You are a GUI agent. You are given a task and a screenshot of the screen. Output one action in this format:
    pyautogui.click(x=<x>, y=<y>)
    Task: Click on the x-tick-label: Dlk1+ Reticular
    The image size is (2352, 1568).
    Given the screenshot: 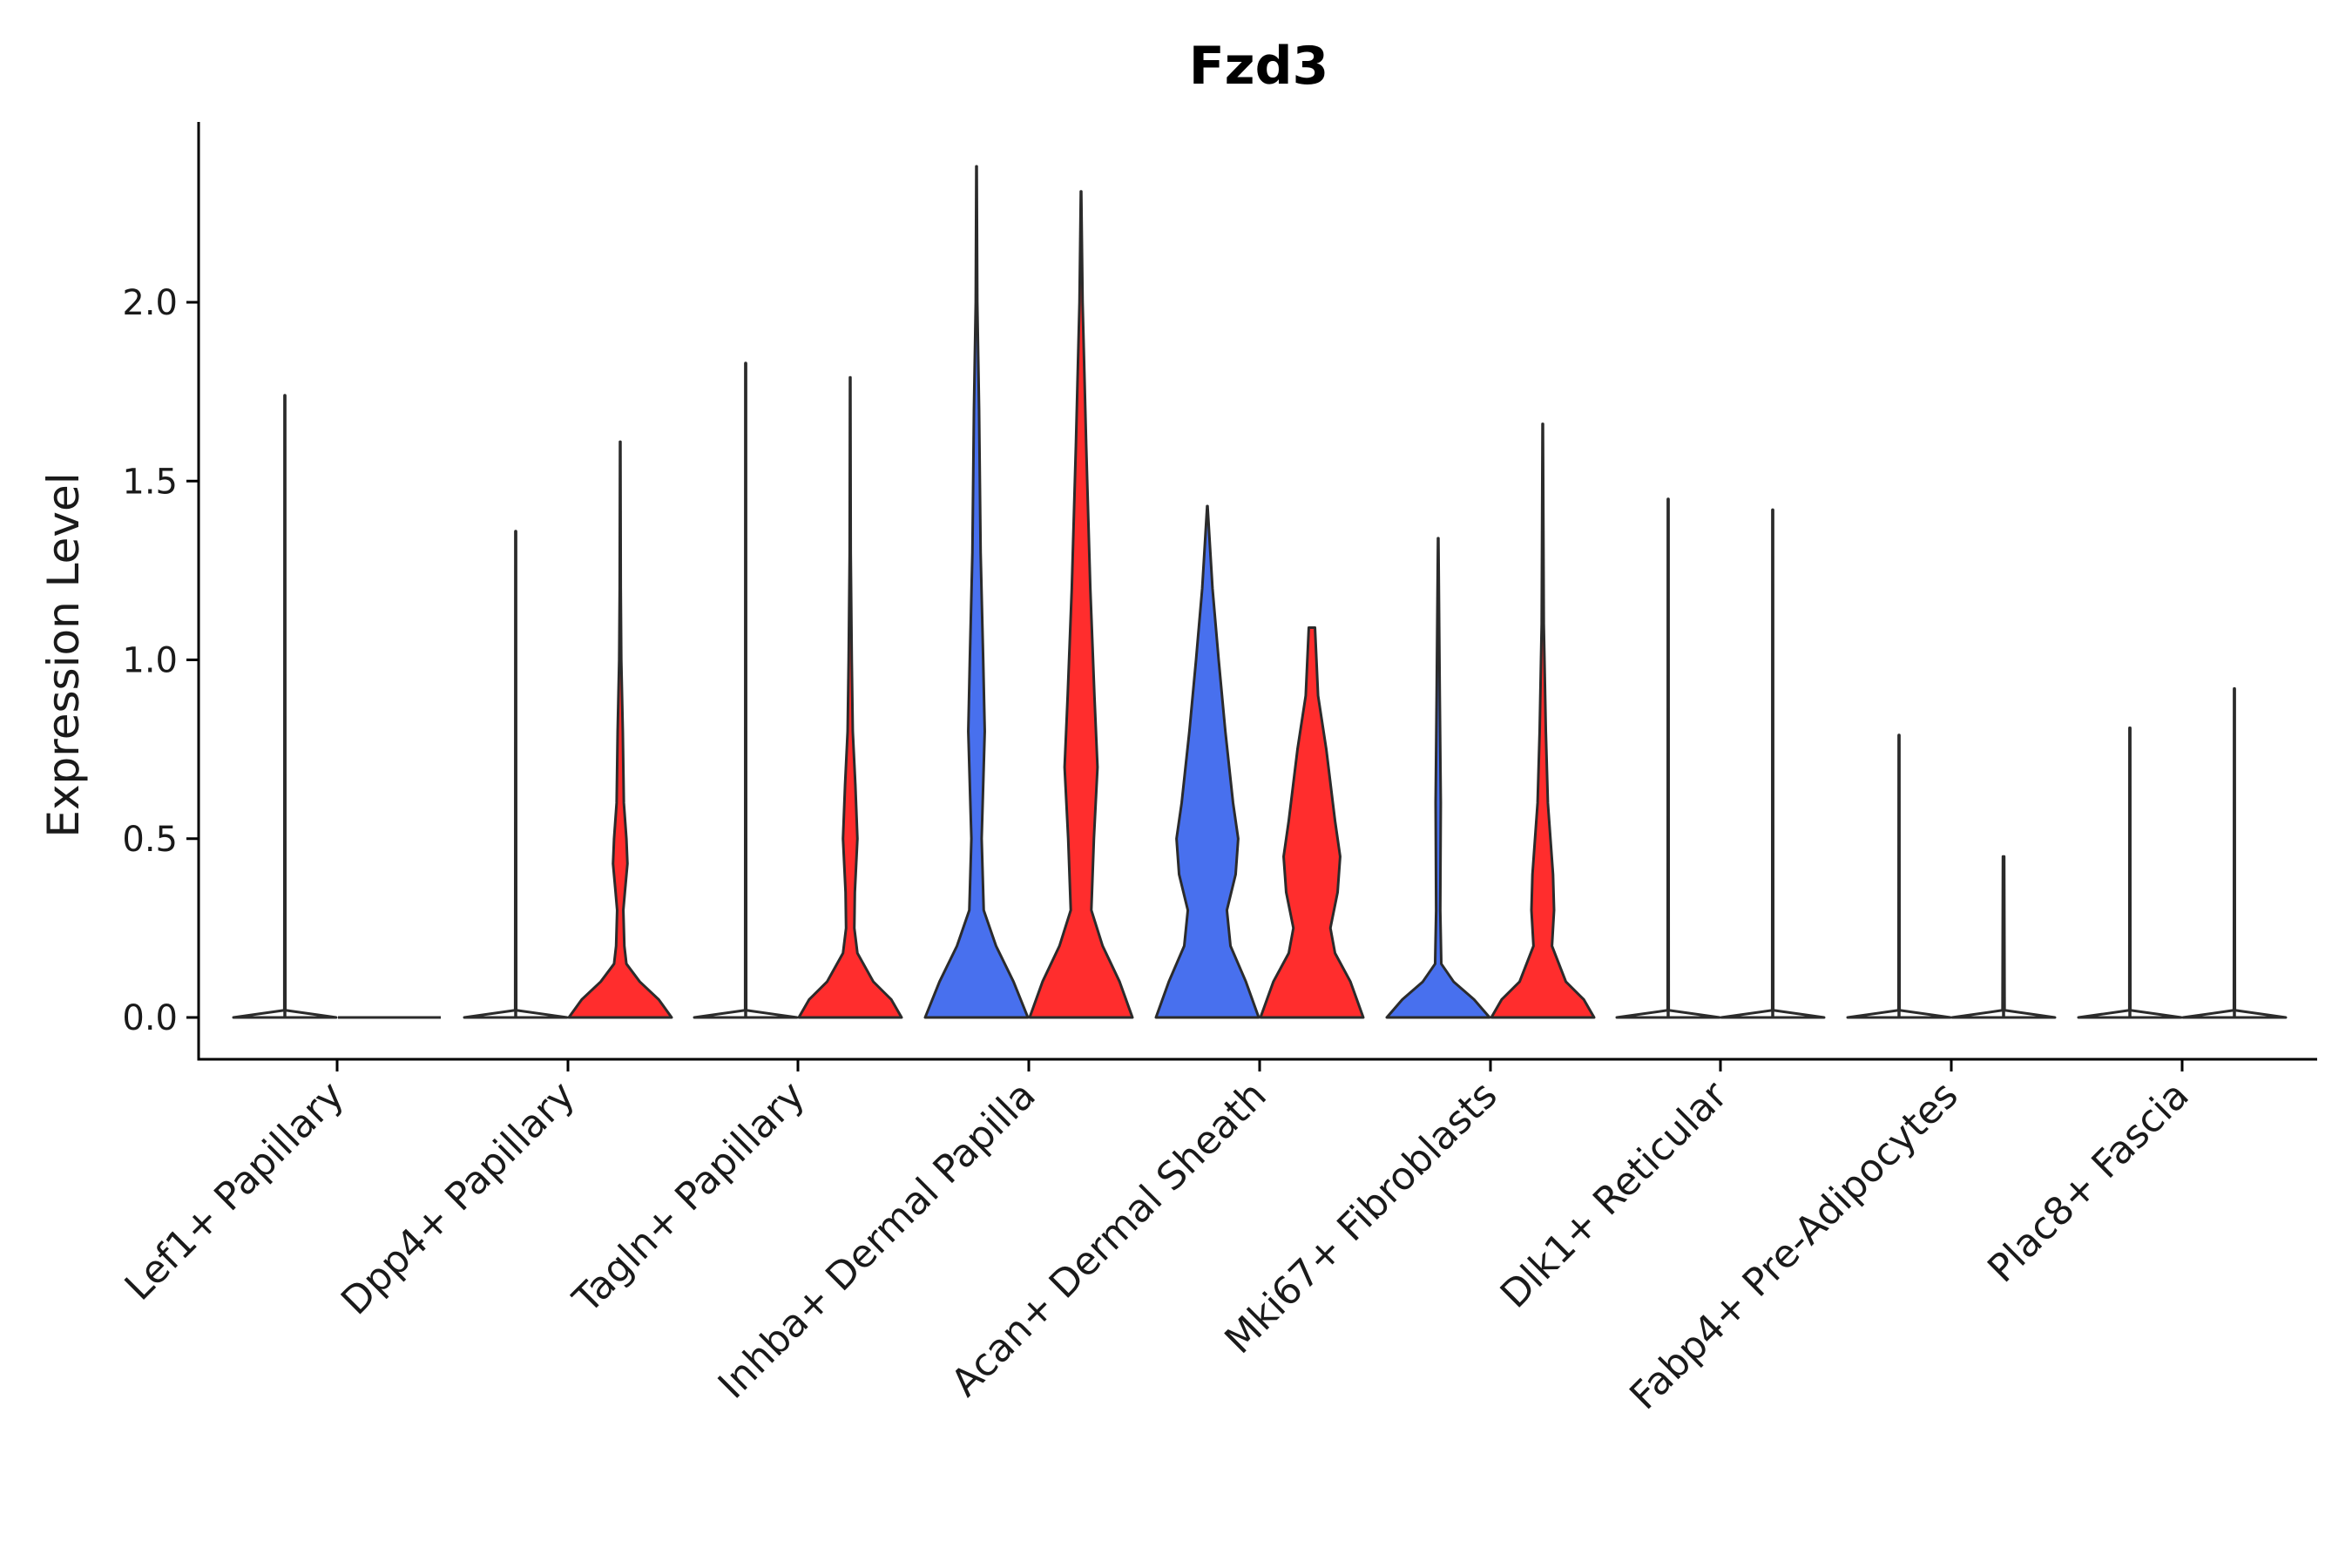 What is the action you would take?
    pyautogui.click(x=1615, y=1194)
    